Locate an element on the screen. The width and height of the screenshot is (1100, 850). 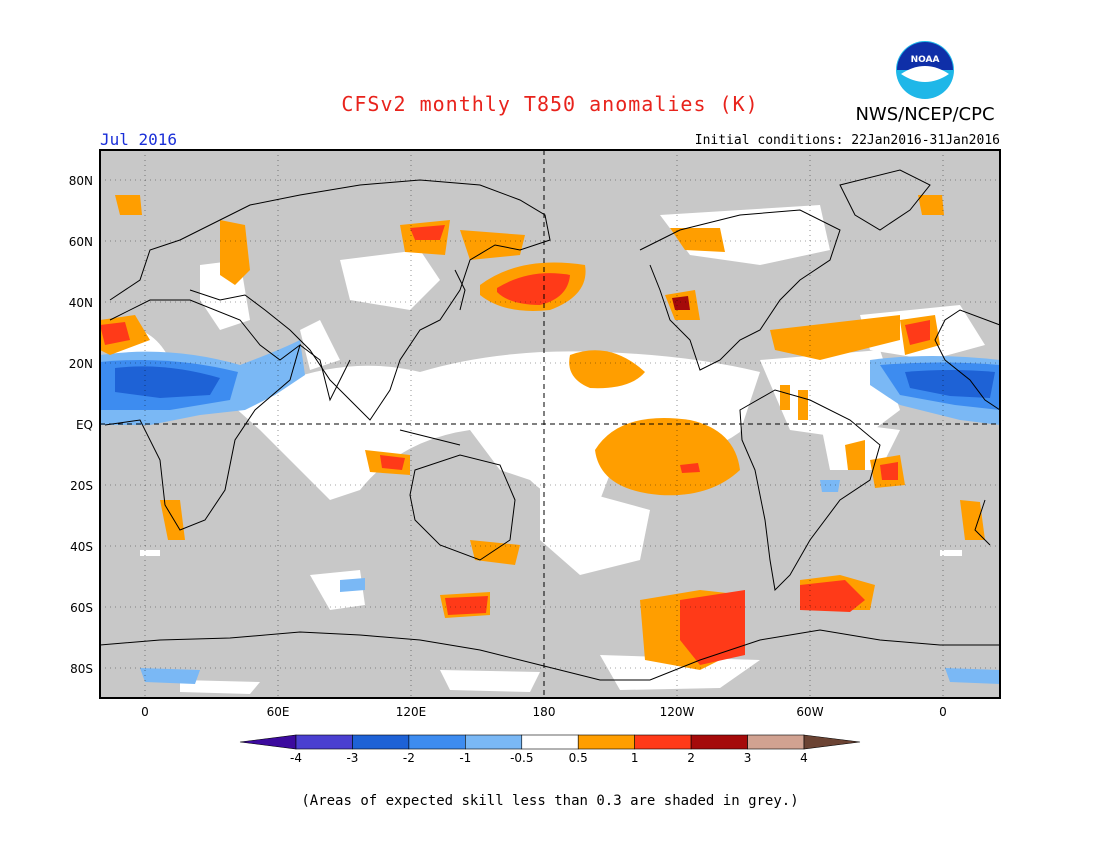
lat-label: 40N is located at coordinates (81, 303).